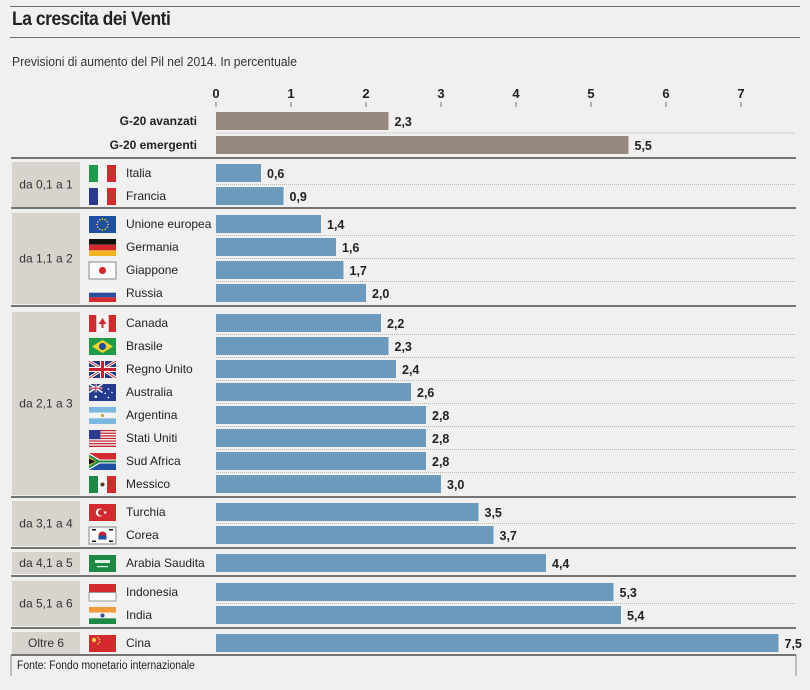 The height and width of the screenshot is (690, 810). What do you see at coordinates (102, 224) in the screenshot?
I see `eu-flag-icon` at bounding box center [102, 224].